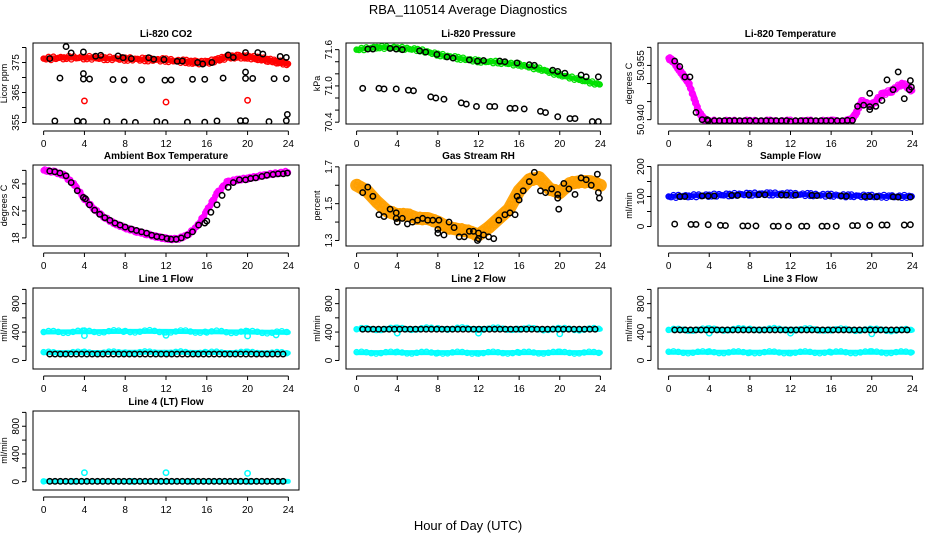 The width and height of the screenshot is (936, 540). I want to click on plot-area-line4, so click(165, 477).